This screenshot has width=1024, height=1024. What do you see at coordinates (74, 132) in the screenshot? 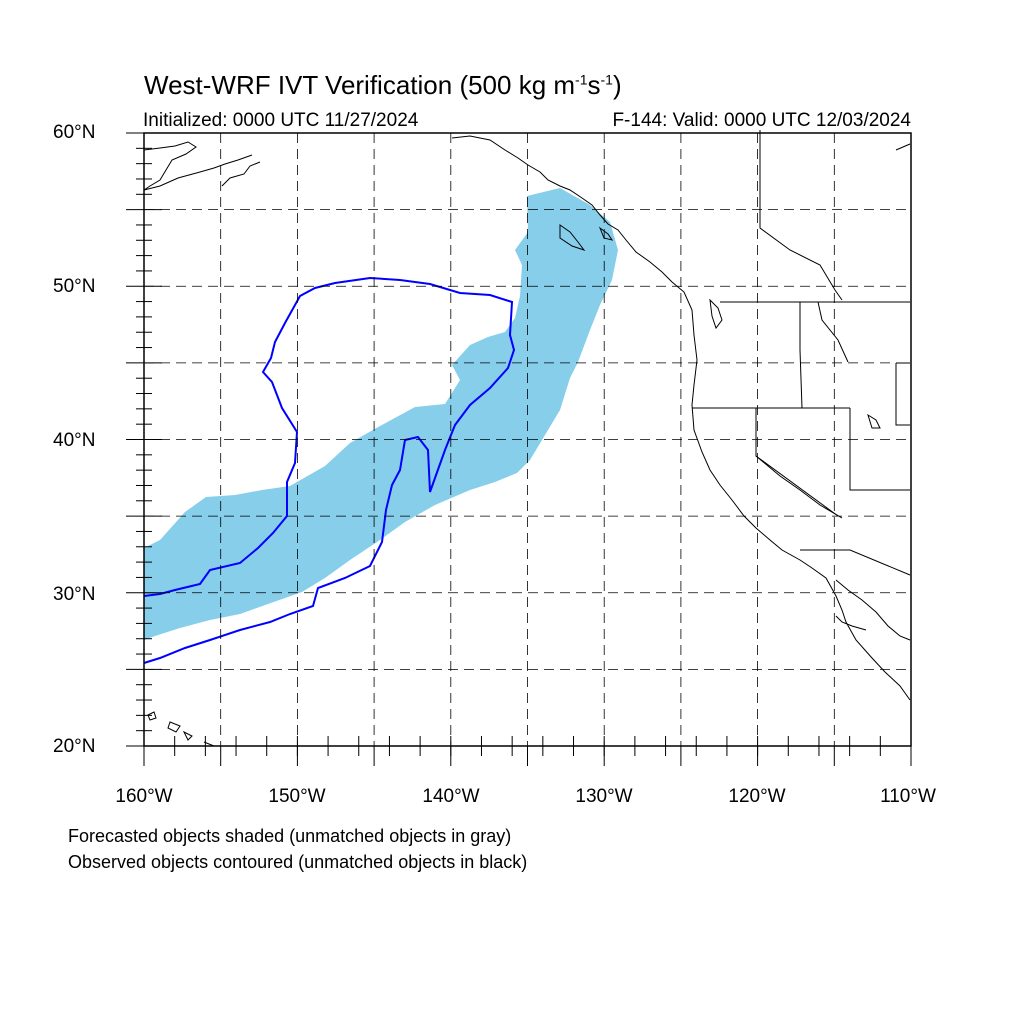
I see `lat-label-60n: 60°N` at bounding box center [74, 132].